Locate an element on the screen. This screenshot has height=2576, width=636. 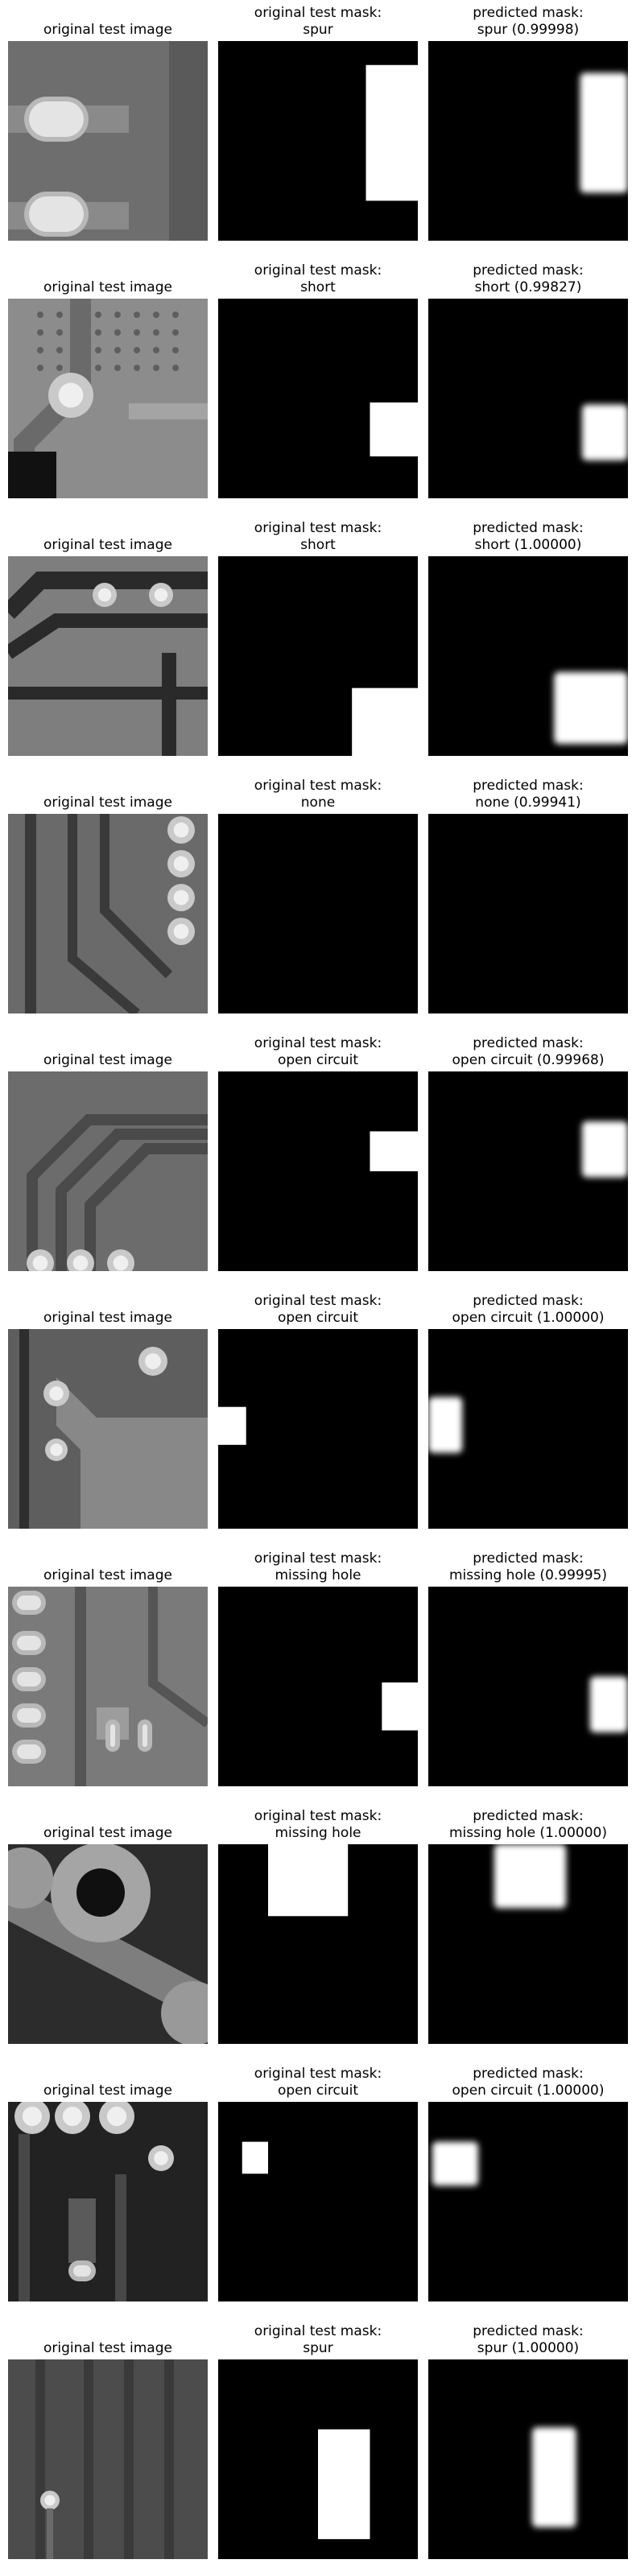
predicted-mask-label: missing hole (0.99995) is located at coordinates (527, 1575).